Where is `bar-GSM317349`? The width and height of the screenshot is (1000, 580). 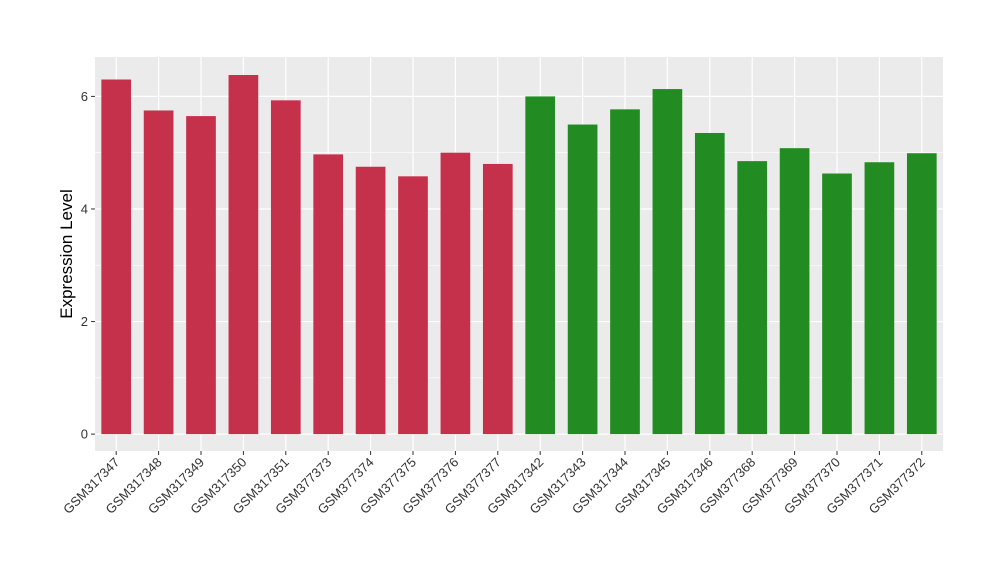 bar-GSM317349 is located at coordinates (201, 275).